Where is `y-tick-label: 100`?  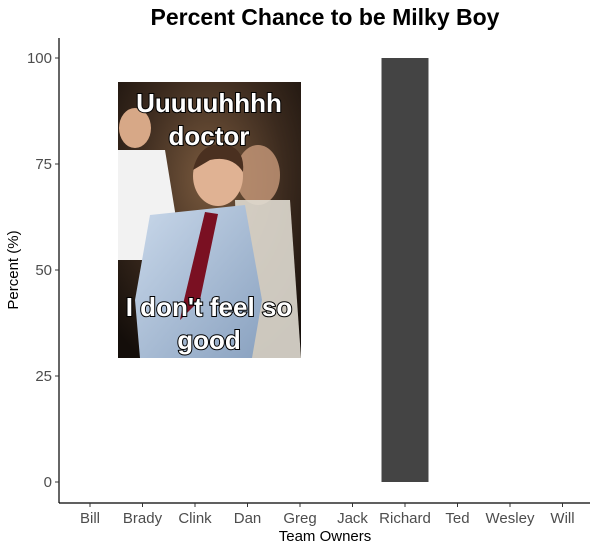 y-tick-label: 100 is located at coordinates (39, 58).